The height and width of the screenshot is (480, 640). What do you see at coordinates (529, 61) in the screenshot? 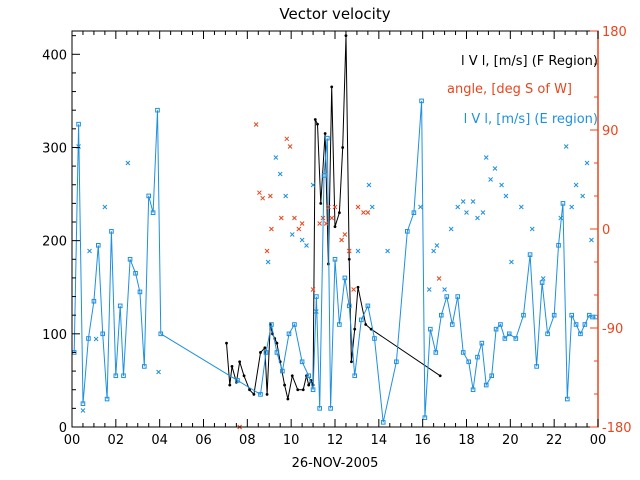
I see `legend-entry-f-region: l V l, [m/s] (F Region)` at bounding box center [529, 61].